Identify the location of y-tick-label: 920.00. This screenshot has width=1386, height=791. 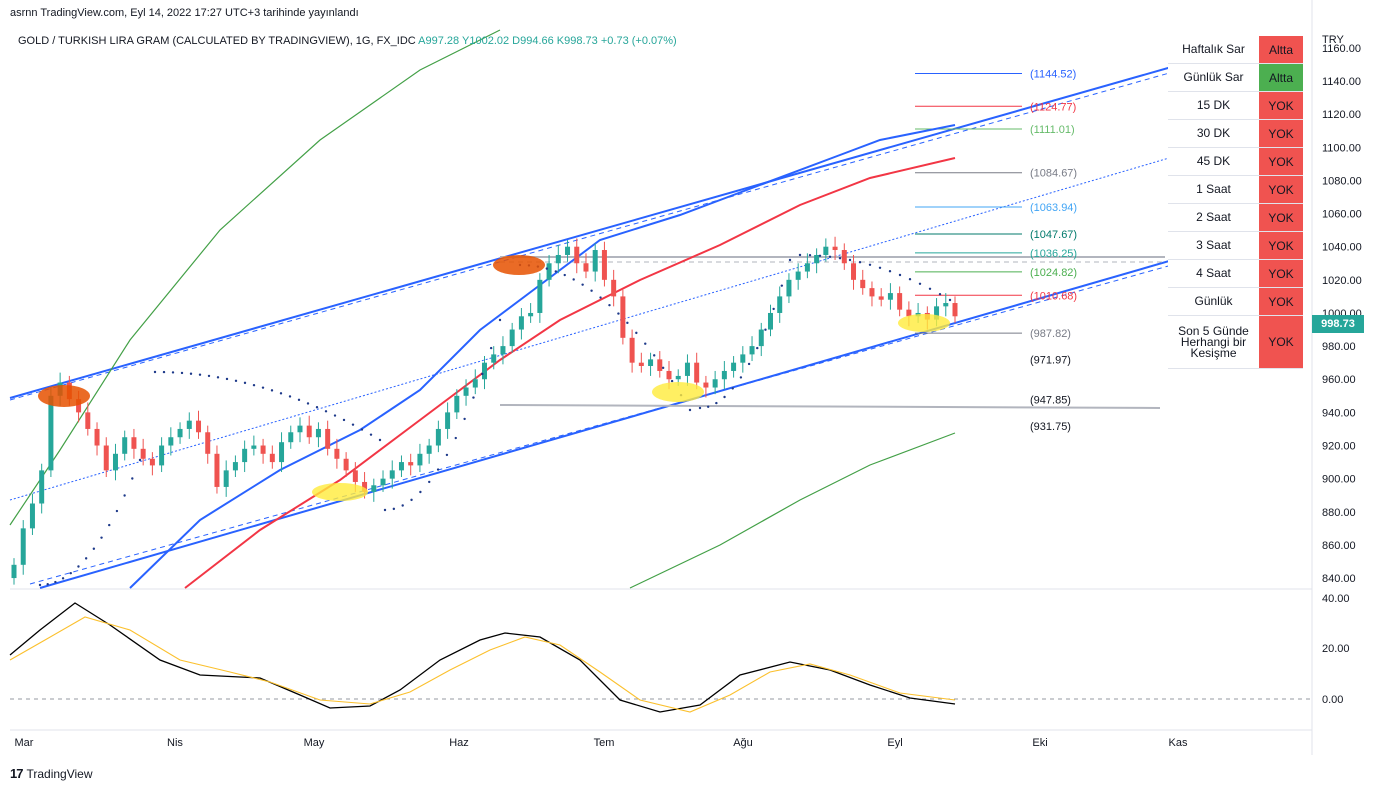
(1339, 447).